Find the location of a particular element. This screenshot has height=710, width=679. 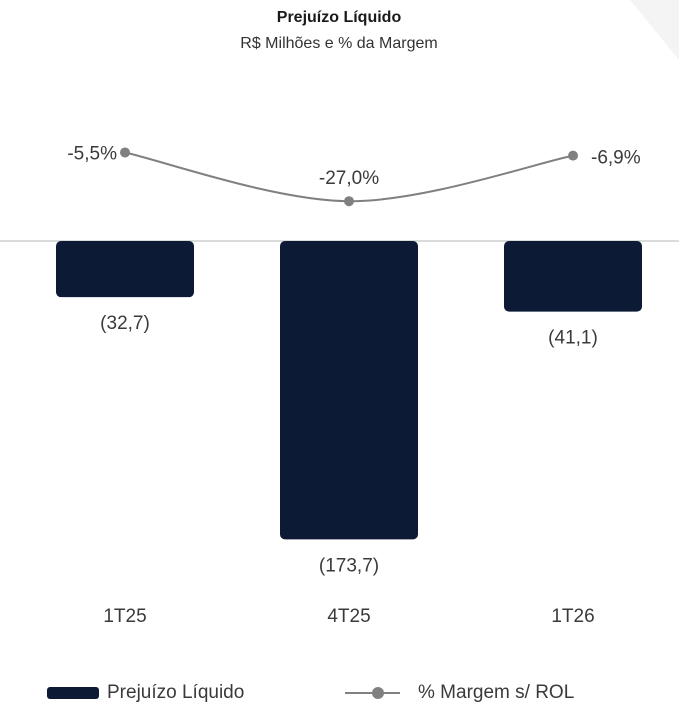

chart-subtitle: R$ Milhões e % da Margem is located at coordinates (338, 43).